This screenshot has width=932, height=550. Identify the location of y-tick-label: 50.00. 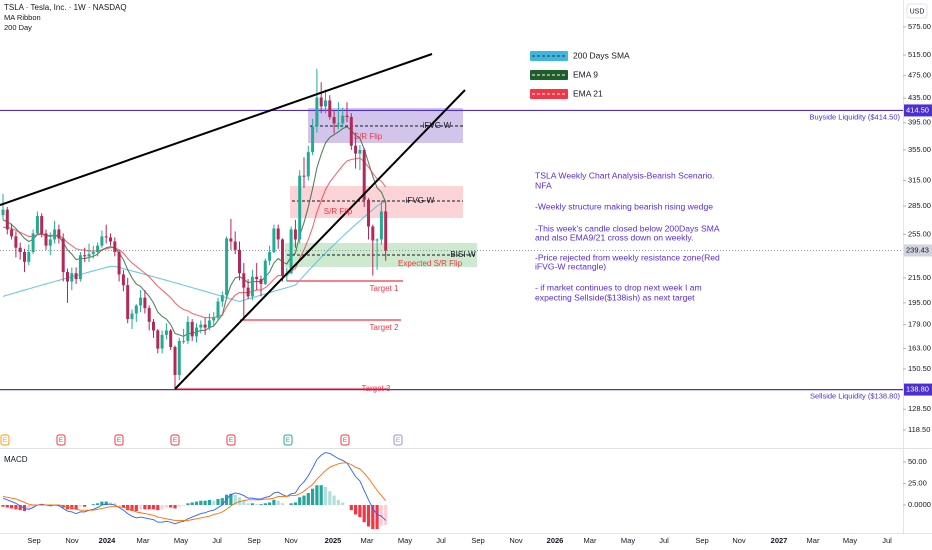
(917, 461).